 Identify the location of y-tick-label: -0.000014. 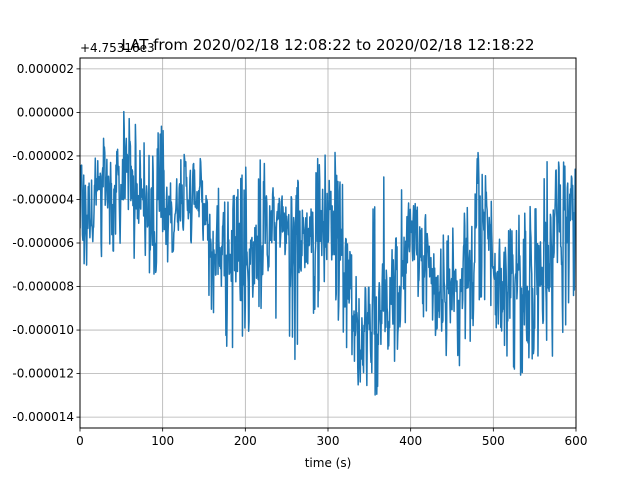
(43, 417).